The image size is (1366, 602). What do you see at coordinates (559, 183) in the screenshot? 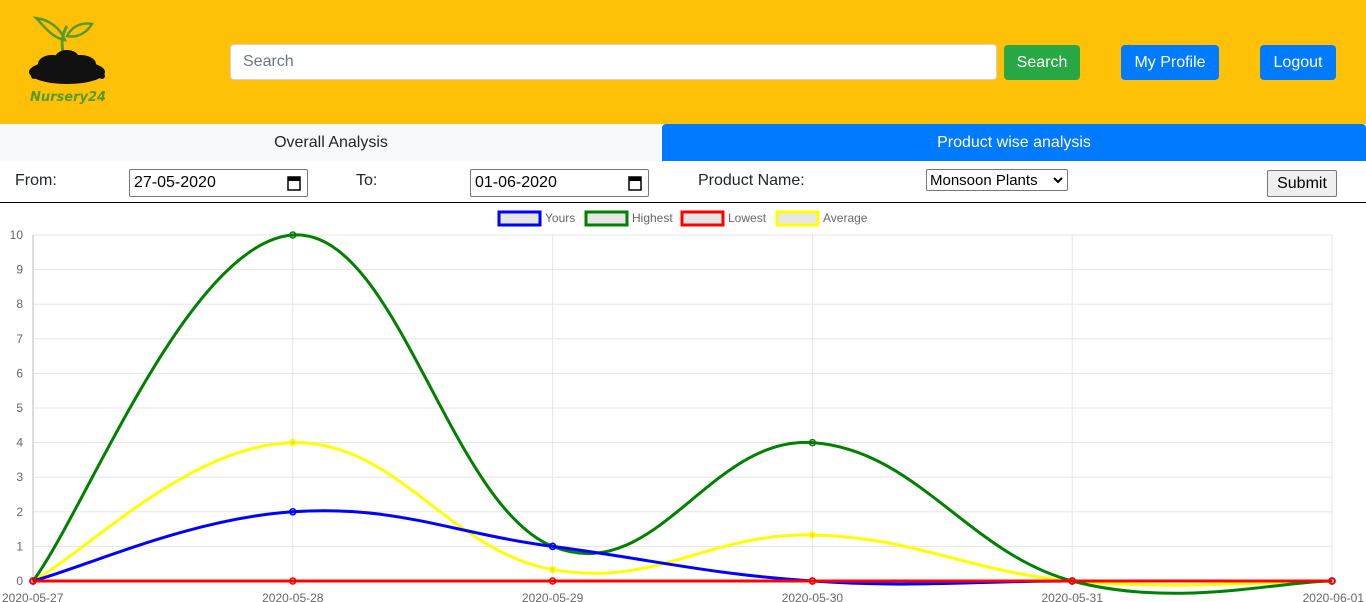
I see `to-date-input: 01-06-2020` at bounding box center [559, 183].